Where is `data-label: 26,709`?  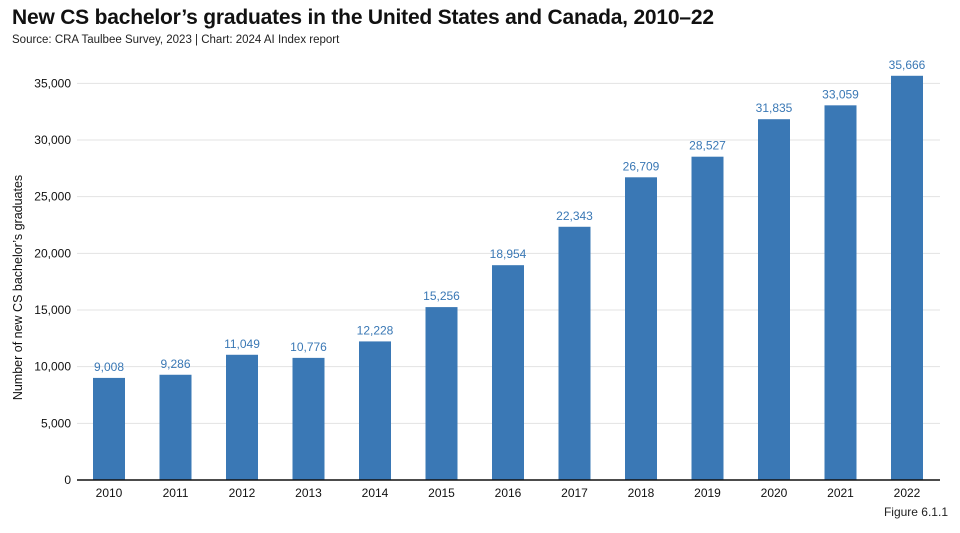
data-label: 26,709 is located at coordinates (641, 166).